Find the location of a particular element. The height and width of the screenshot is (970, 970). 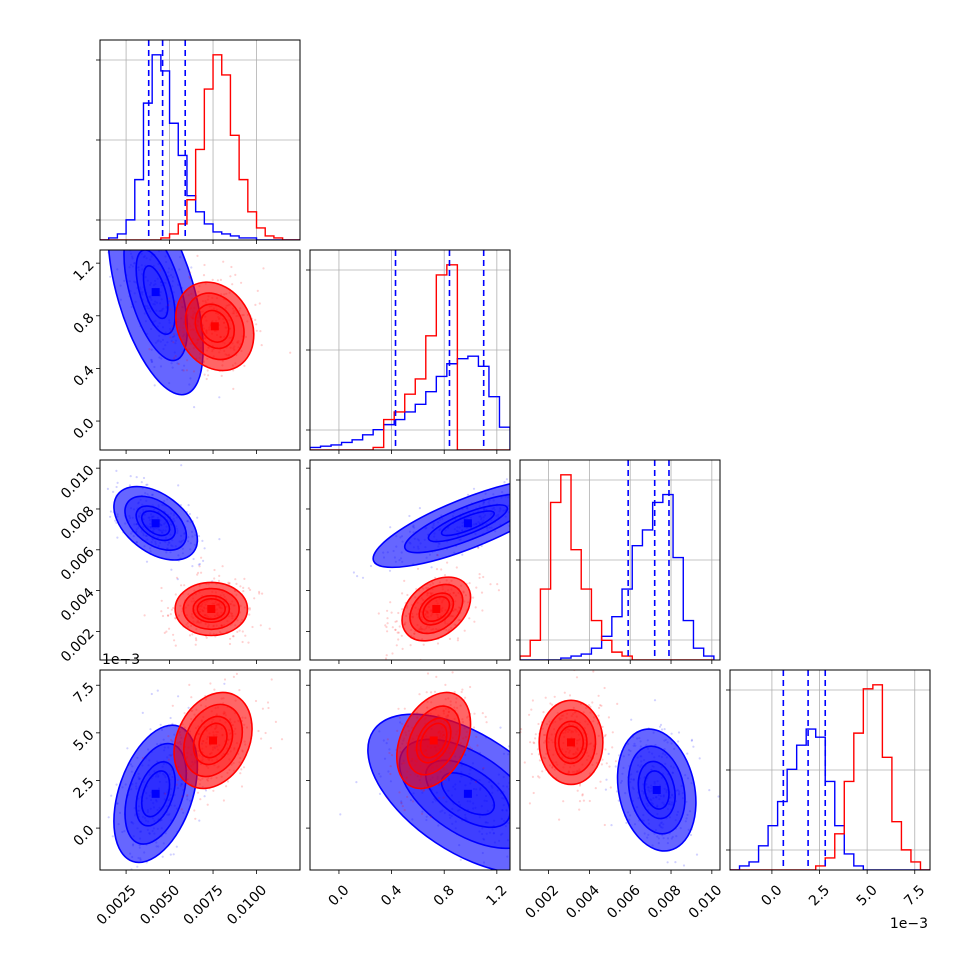

x-tick-label: 1.2 is located at coordinates (496, 895).